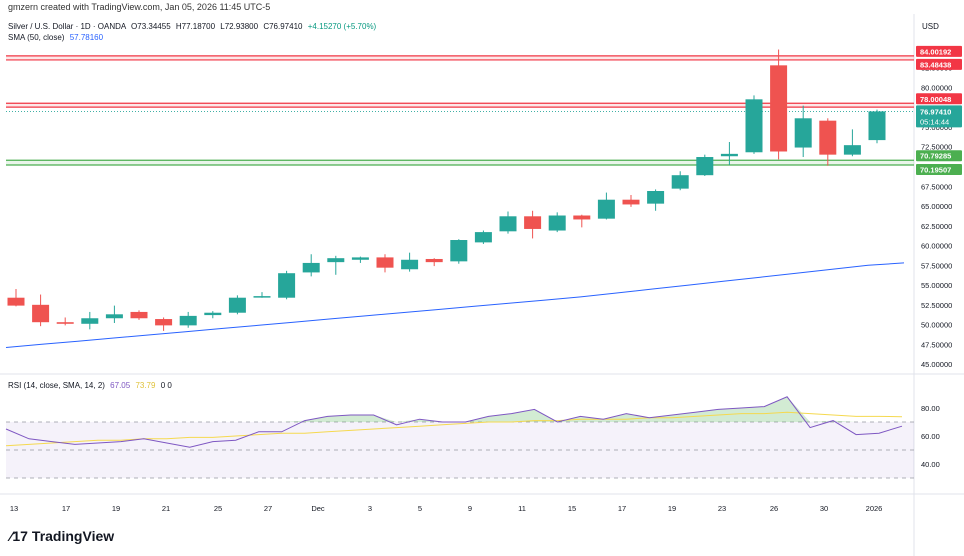 This screenshot has height=556, width=964. Describe the element at coordinates (239, 26) in the screenshot. I see `low-value: L72.93800` at that location.